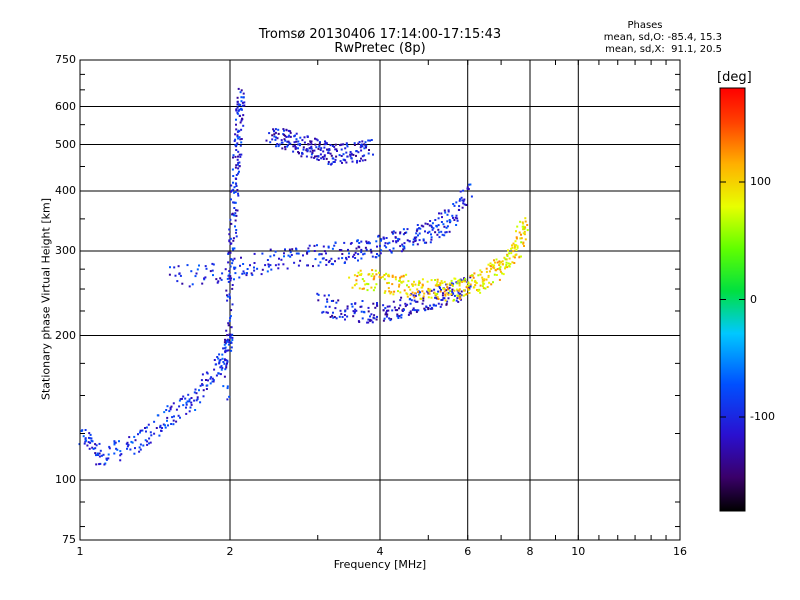 The image size is (800, 600). I want to click on colorbar-ticks, so click(732, 299).